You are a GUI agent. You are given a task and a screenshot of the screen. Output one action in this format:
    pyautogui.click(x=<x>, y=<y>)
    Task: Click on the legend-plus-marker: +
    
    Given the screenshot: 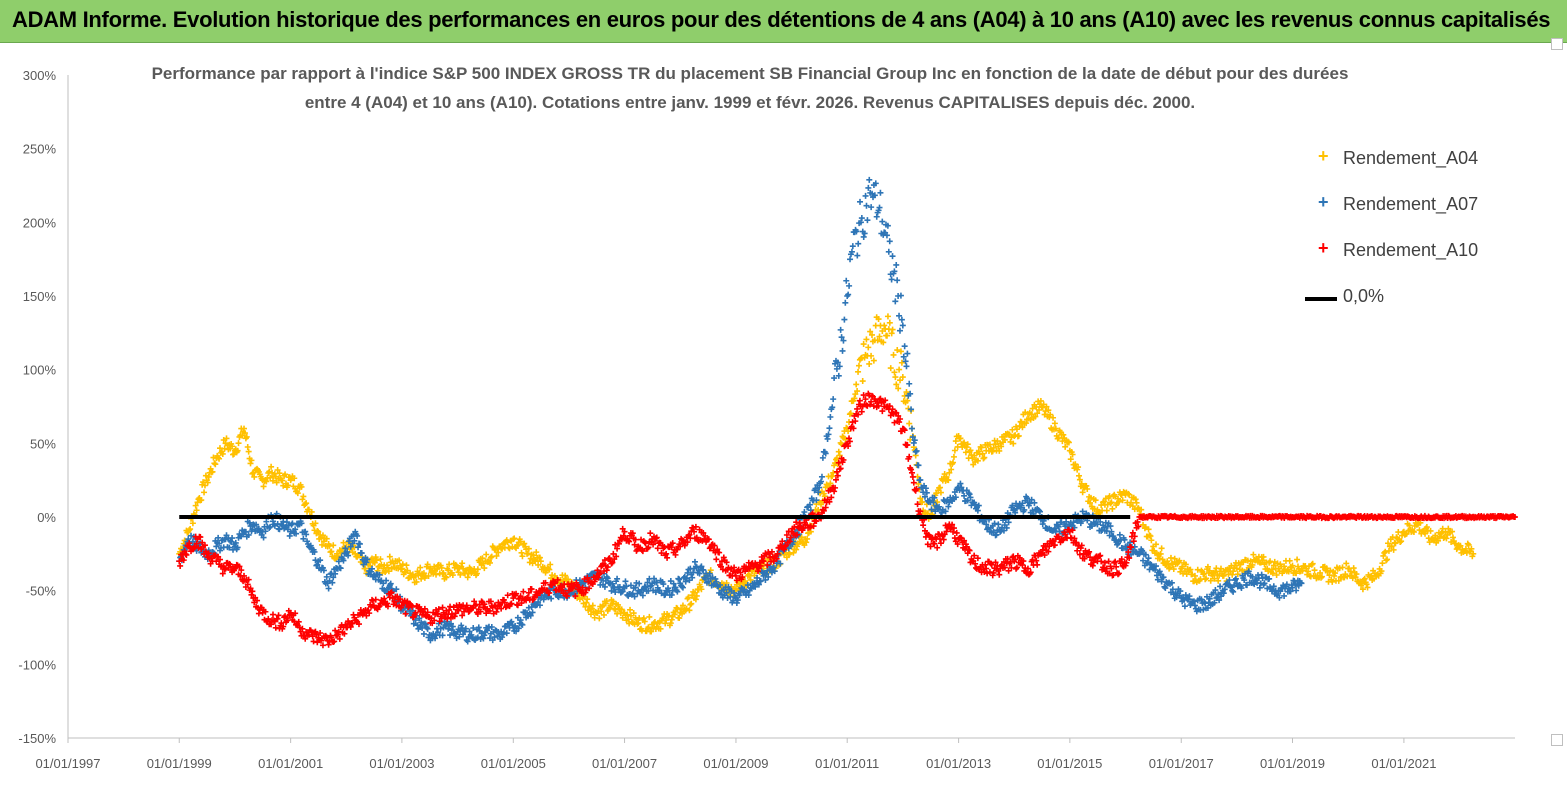 What is the action you would take?
    pyautogui.click(x=1323, y=248)
    